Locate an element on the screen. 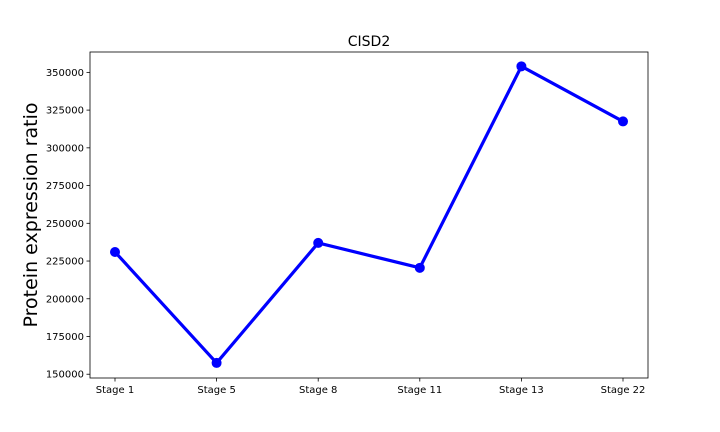  y-tick-label: 175000 is located at coordinates (65, 337).